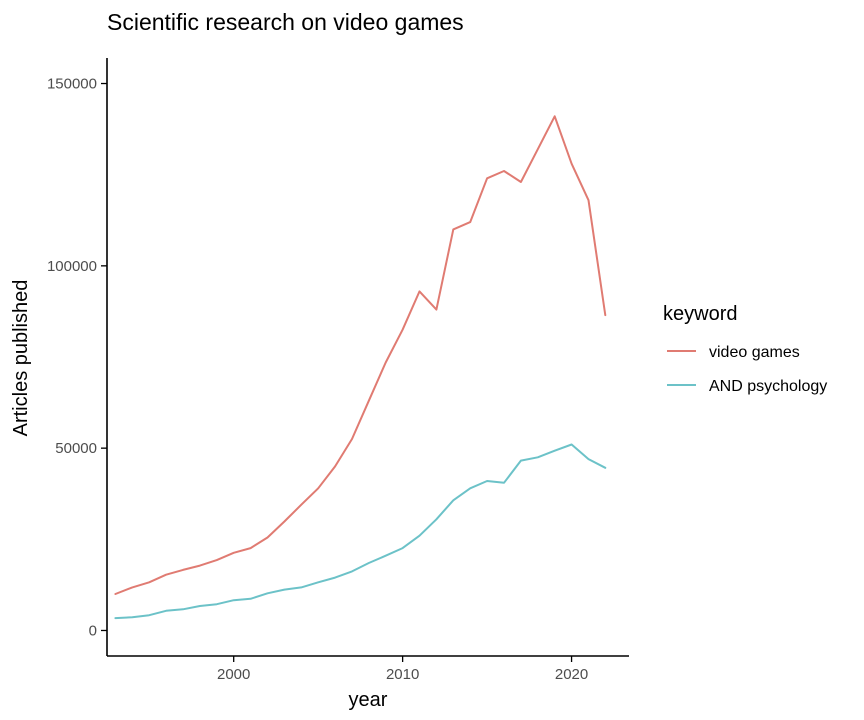  Describe the element at coordinates (700, 314) in the screenshot. I see `legend-title: keyword` at that location.